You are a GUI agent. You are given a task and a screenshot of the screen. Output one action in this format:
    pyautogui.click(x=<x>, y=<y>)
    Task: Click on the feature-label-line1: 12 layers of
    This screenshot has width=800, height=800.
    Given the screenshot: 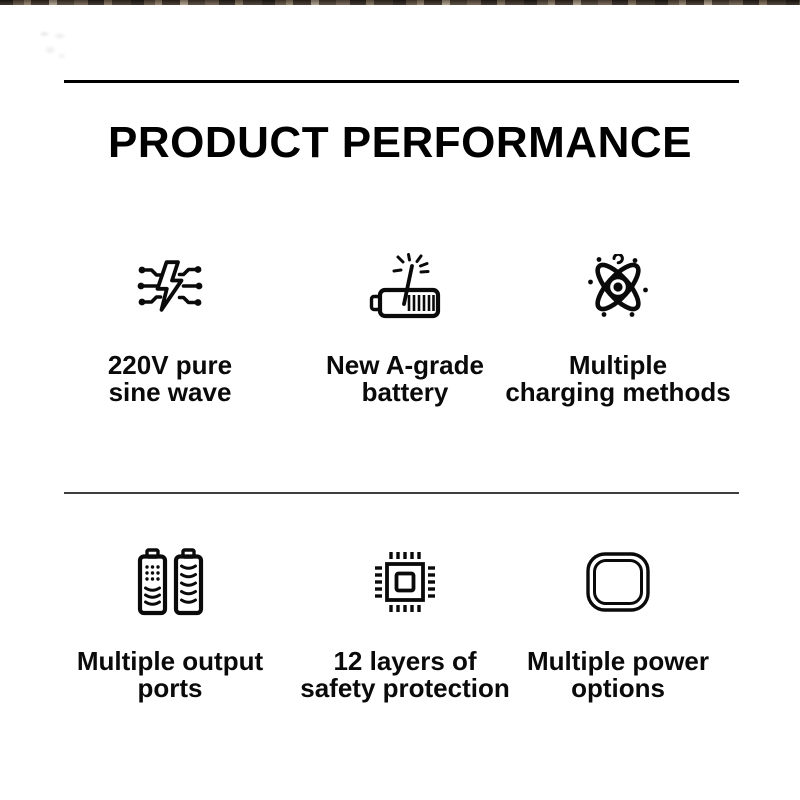 What is the action you would take?
    pyautogui.click(x=405, y=661)
    